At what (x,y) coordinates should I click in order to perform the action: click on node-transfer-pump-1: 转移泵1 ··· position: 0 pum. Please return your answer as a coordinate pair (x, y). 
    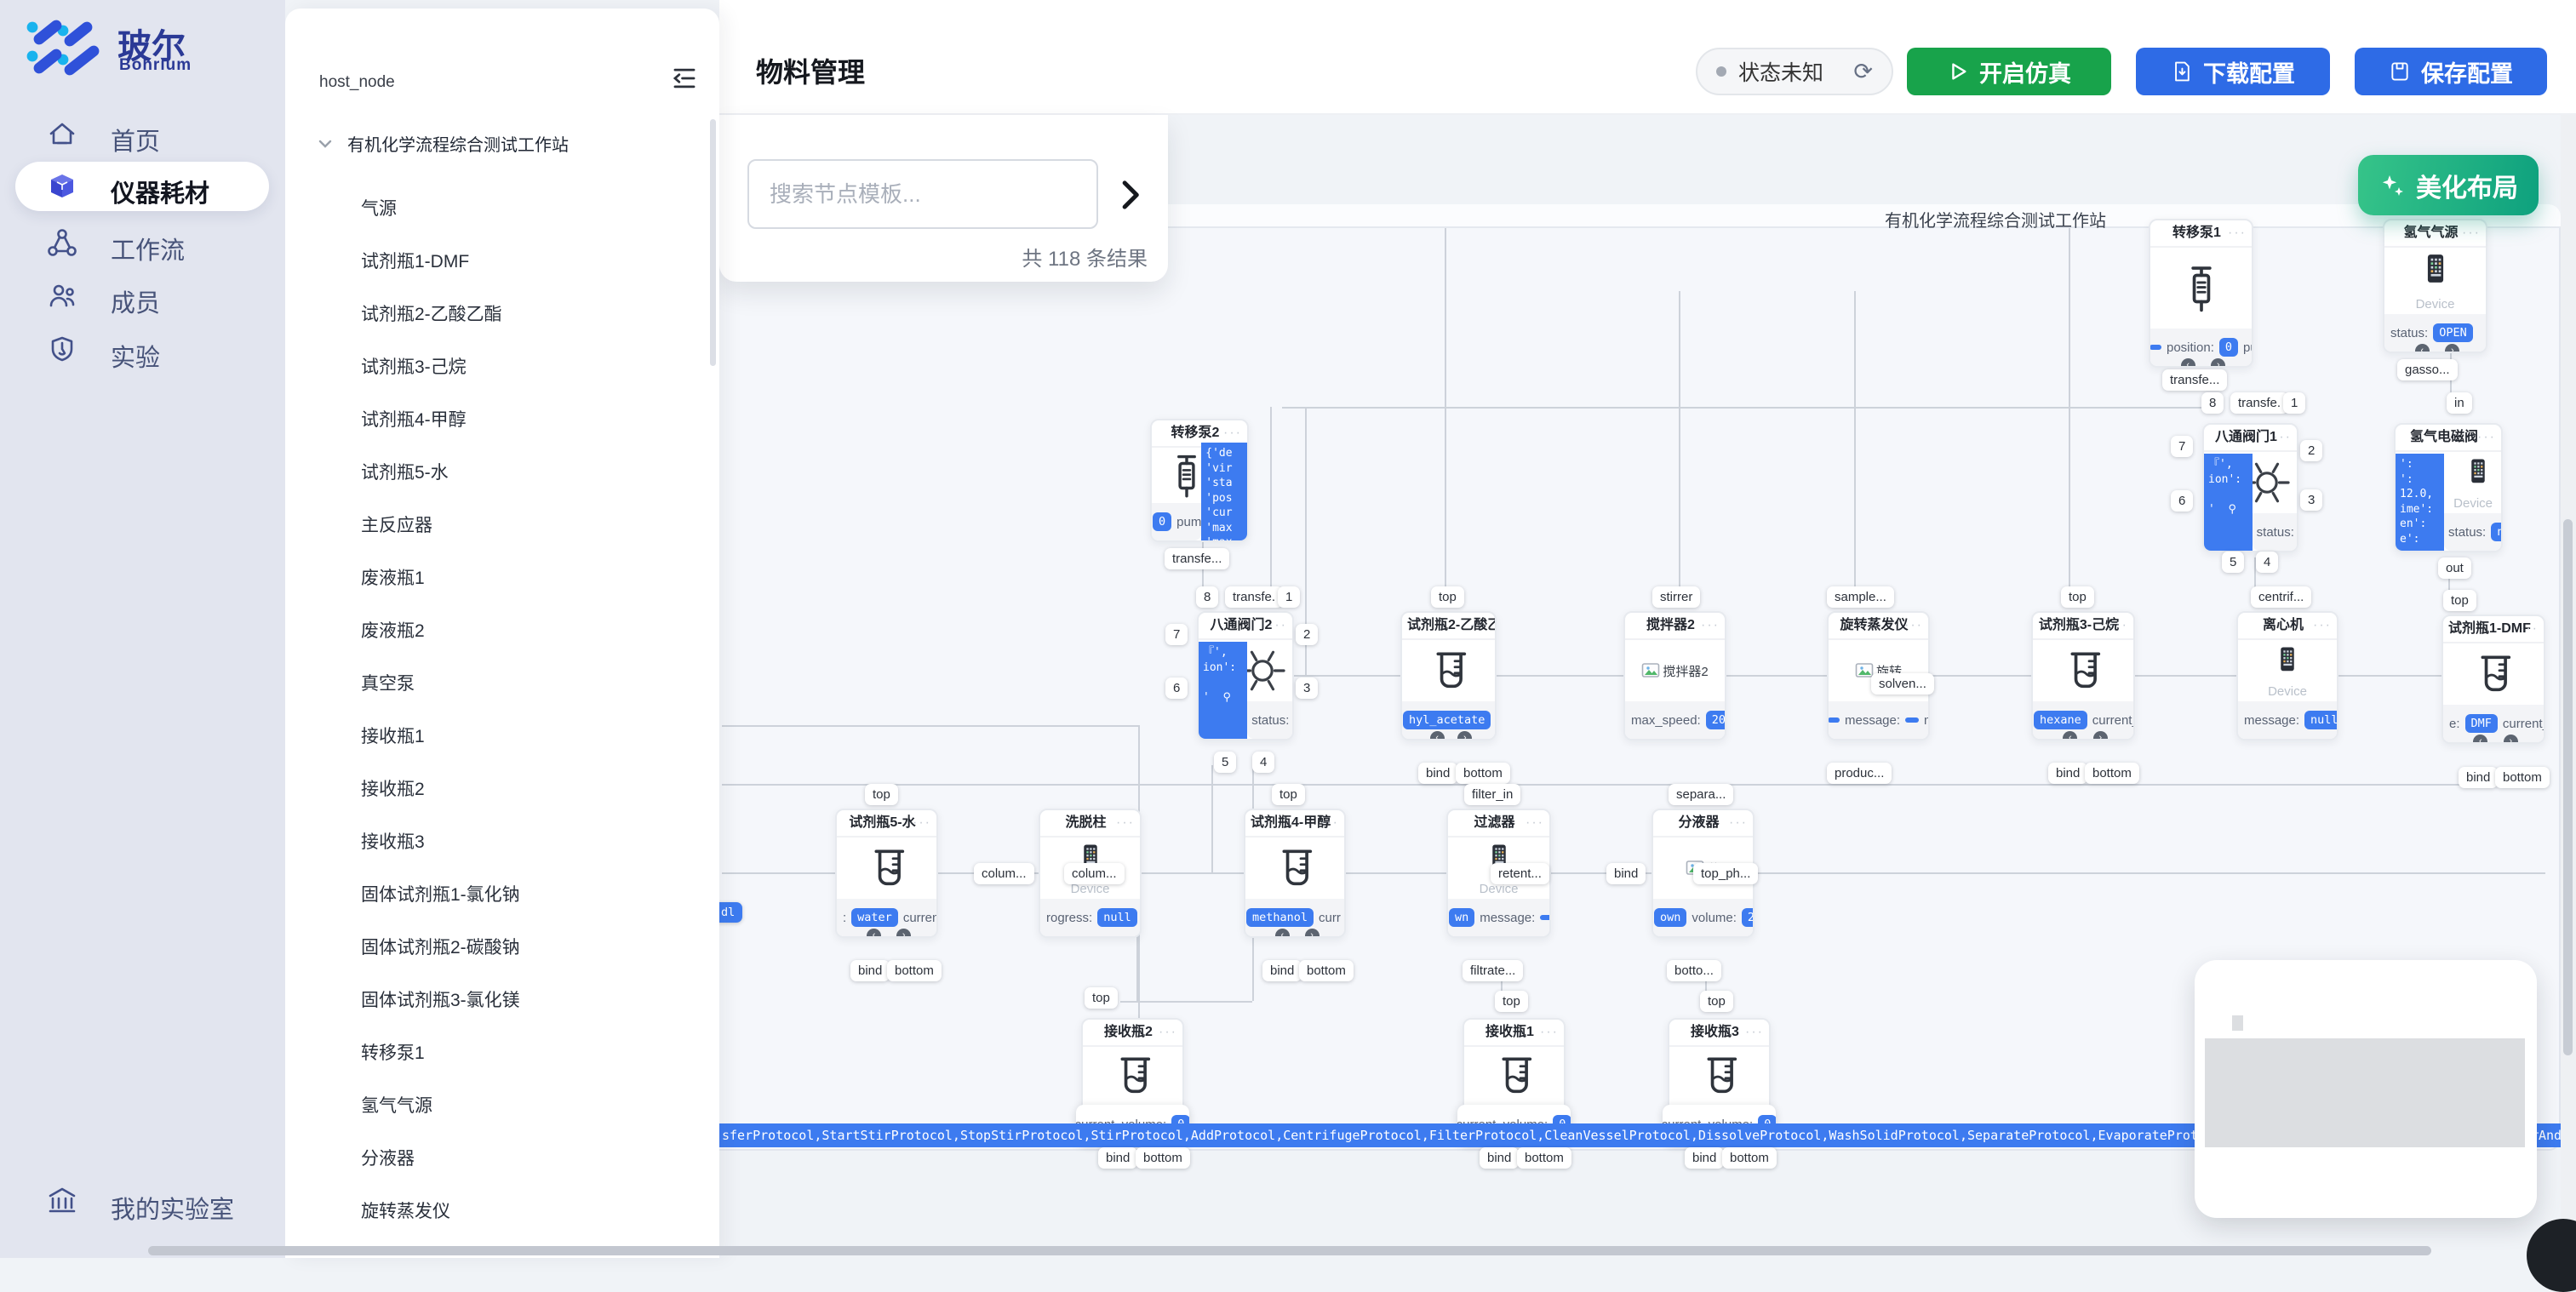
    Looking at the image, I should click on (2201, 293).